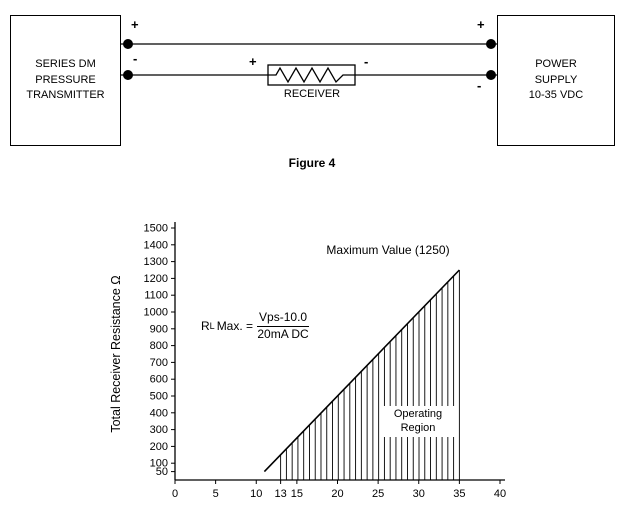  Describe the element at coordinates (212, 325) in the screenshot. I see `formula-subscript: L` at that location.